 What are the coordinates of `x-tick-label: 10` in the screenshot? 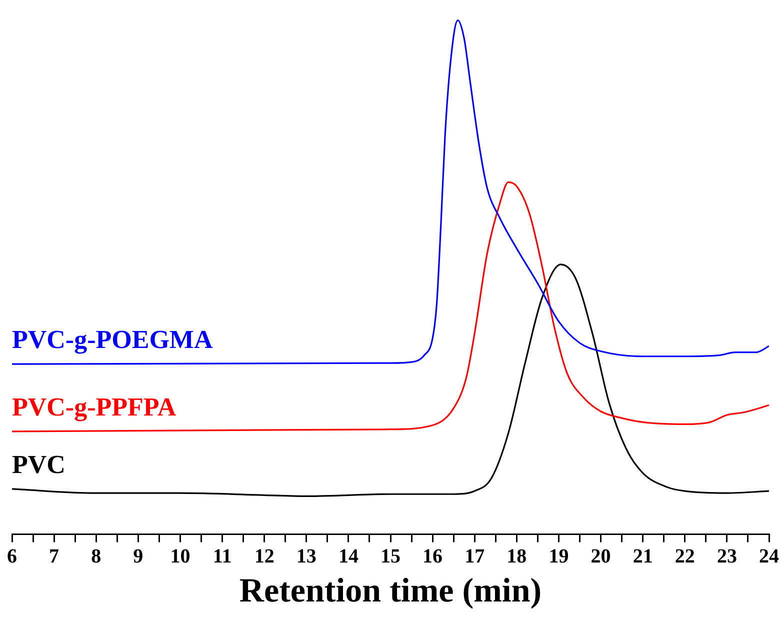 It's located at (180, 556).